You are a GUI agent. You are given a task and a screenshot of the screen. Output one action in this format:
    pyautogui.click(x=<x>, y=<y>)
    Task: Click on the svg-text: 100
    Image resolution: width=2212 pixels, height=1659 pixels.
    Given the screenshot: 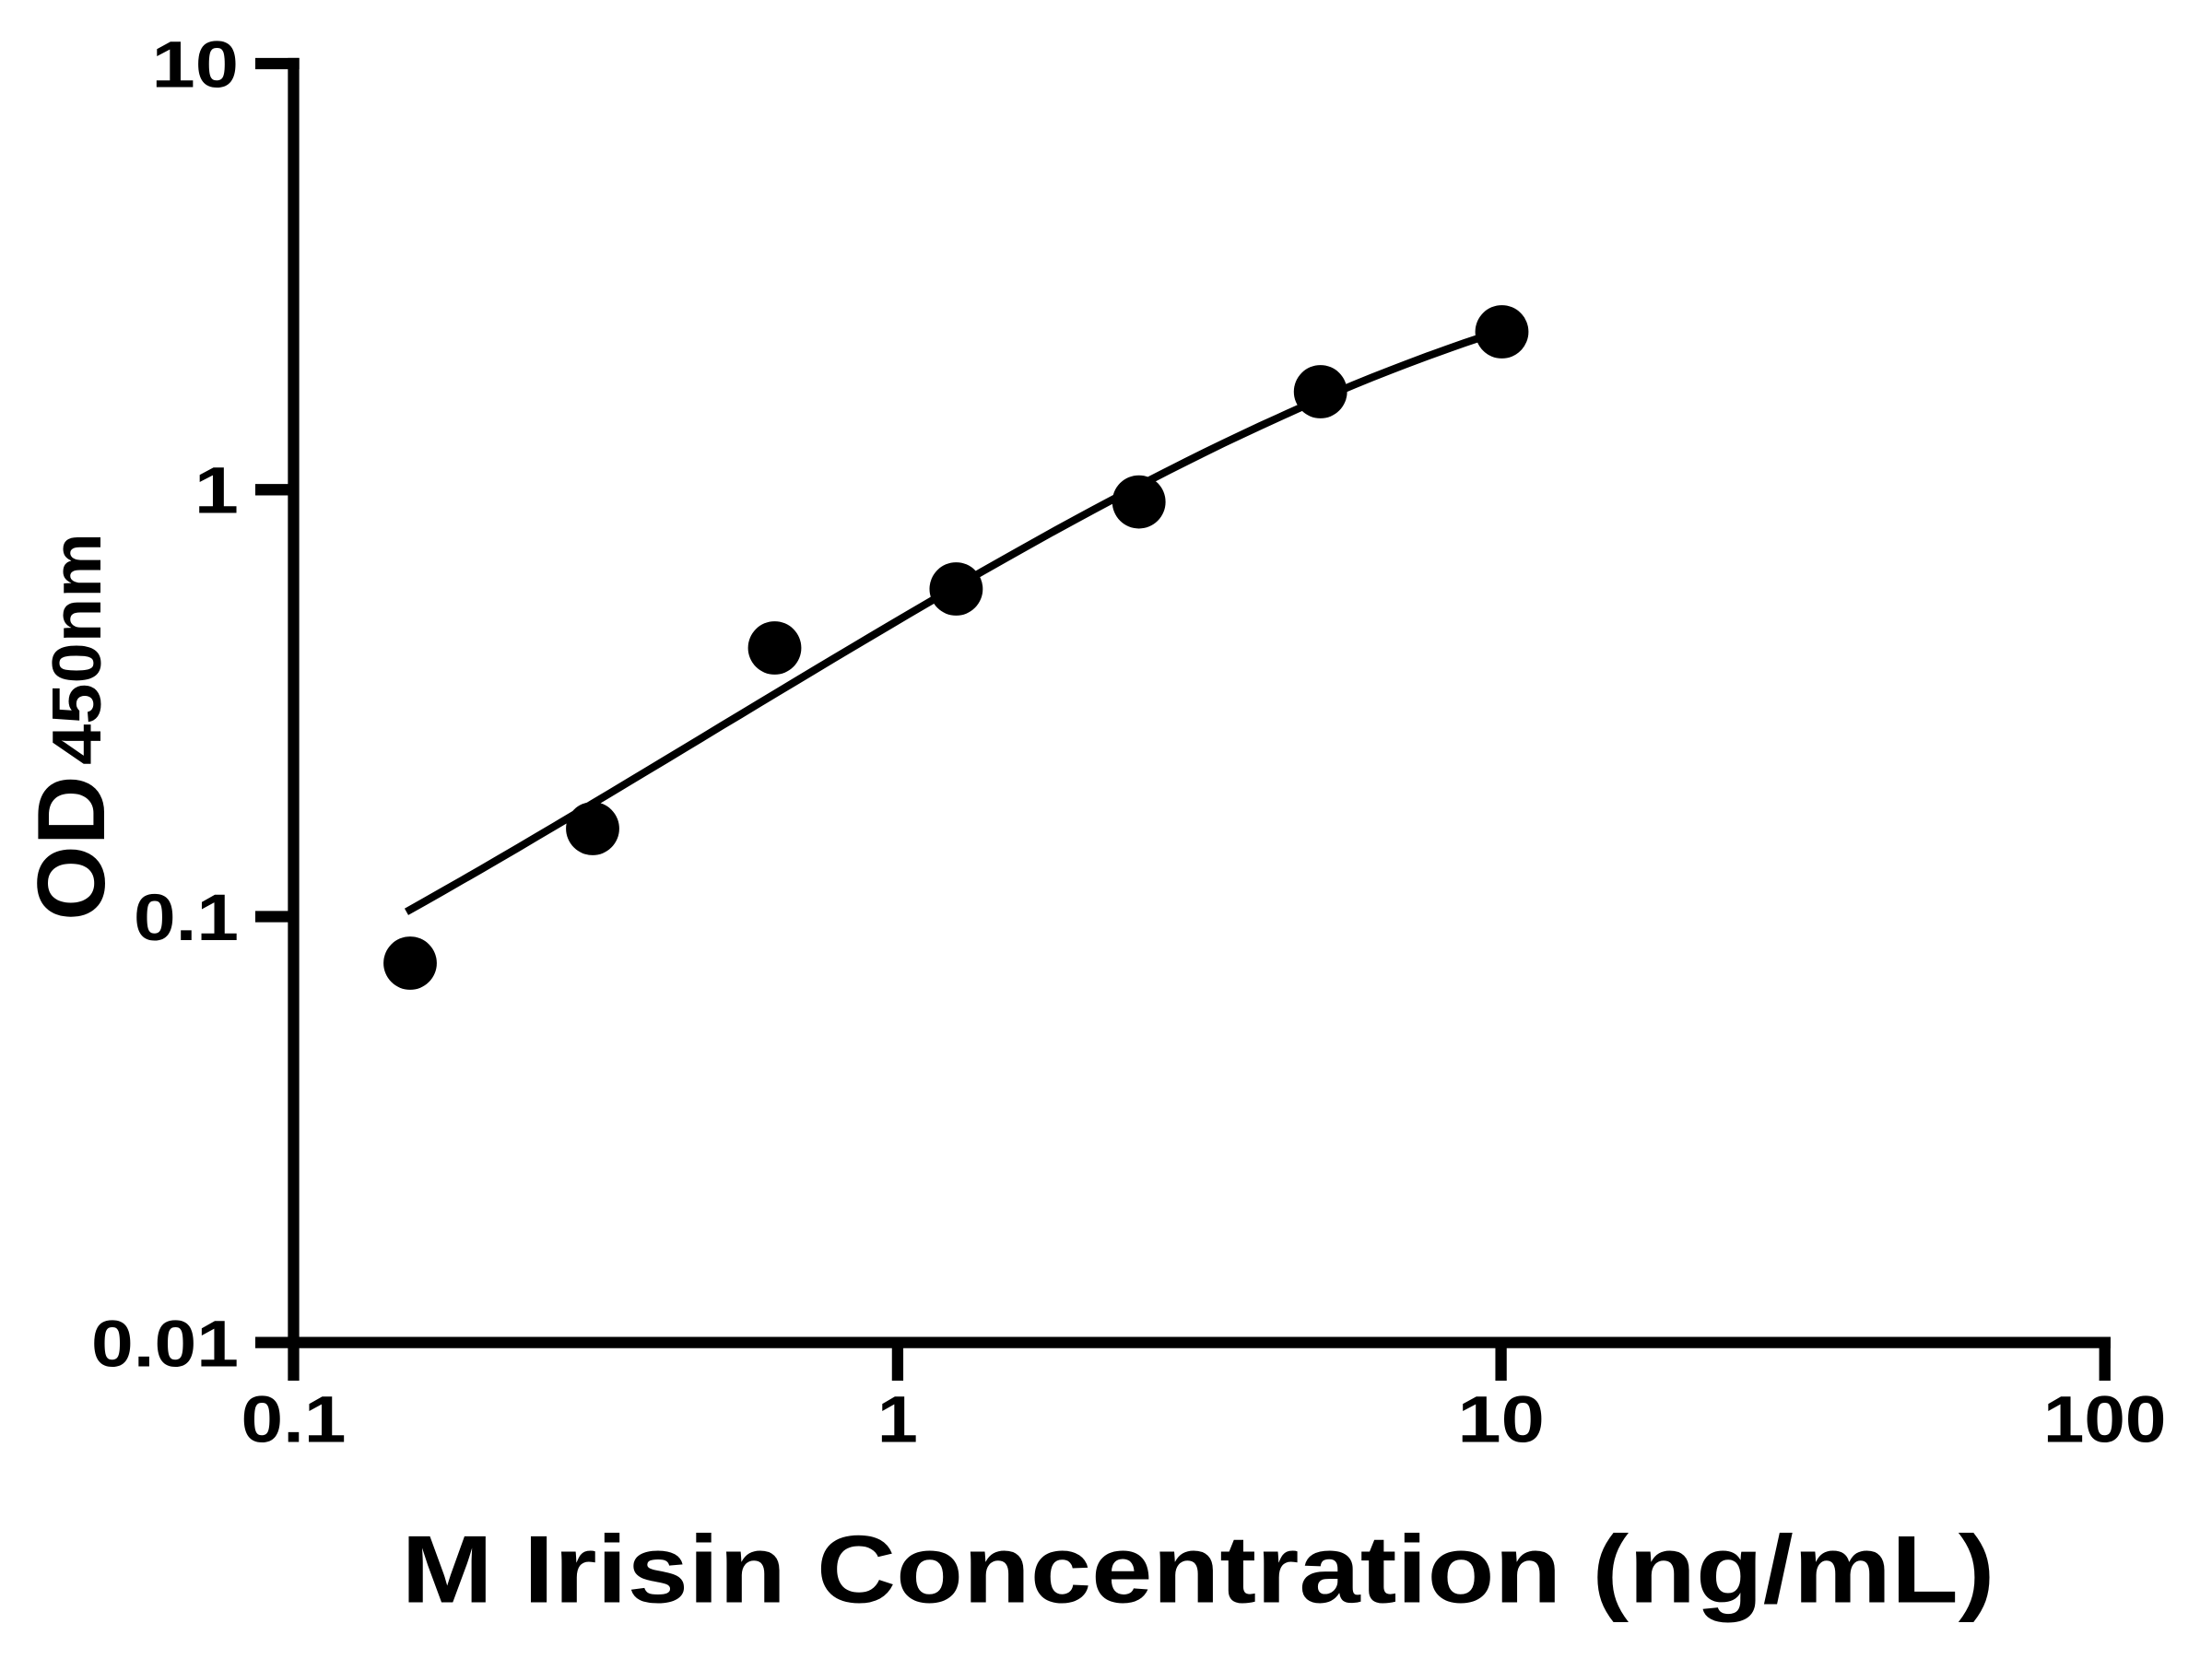 What is the action you would take?
    pyautogui.click(x=2105, y=1420)
    